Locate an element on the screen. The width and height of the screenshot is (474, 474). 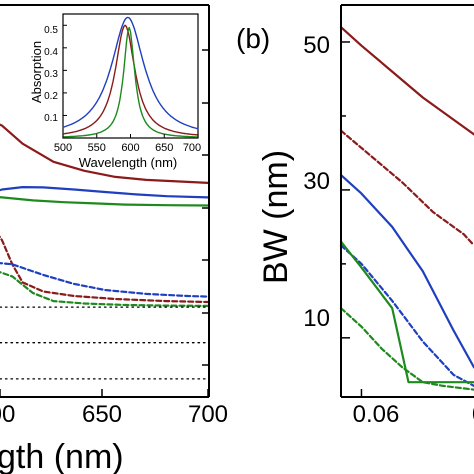
panel-b-x-tick-label: 0.06 is located at coordinates (376, 414).